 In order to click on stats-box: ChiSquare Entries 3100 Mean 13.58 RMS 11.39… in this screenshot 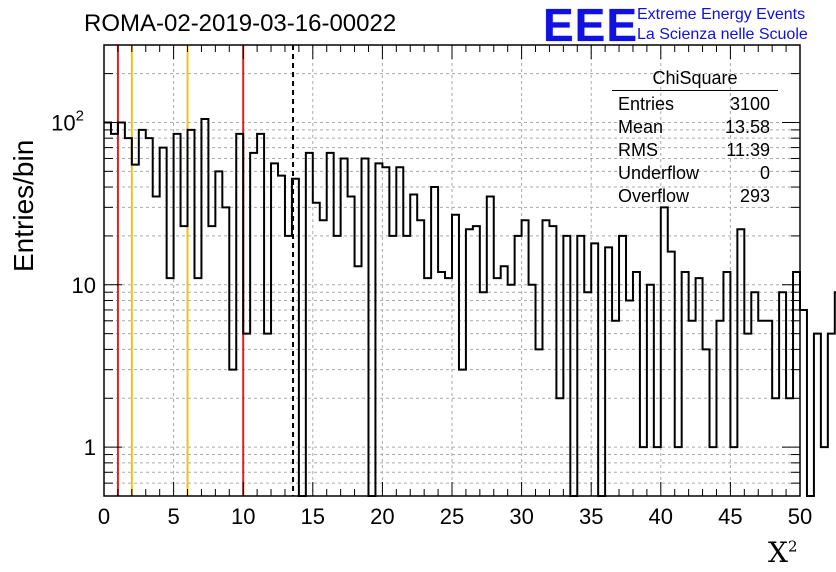, I will do `click(695, 138)`.